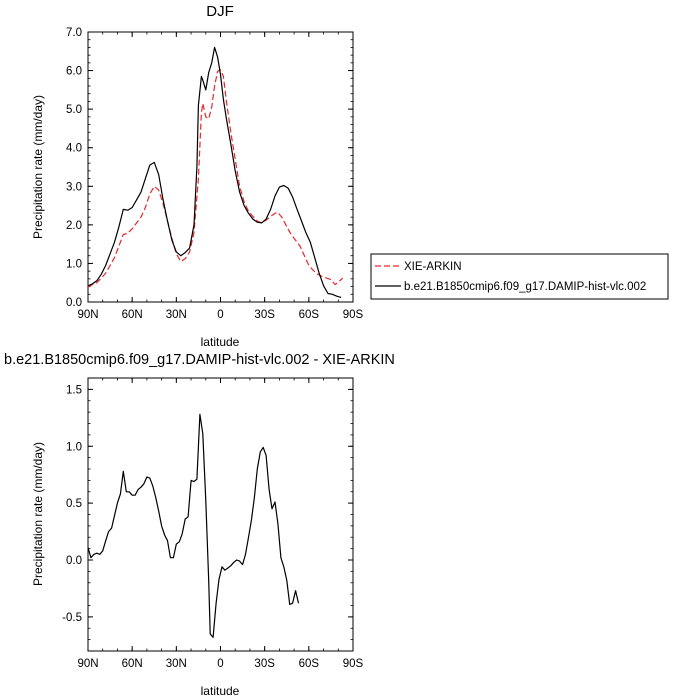 This screenshot has width=700, height=700. Describe the element at coordinates (74, 561) in the screenshot. I see `bottom-y-tick-label: 0.0` at that location.